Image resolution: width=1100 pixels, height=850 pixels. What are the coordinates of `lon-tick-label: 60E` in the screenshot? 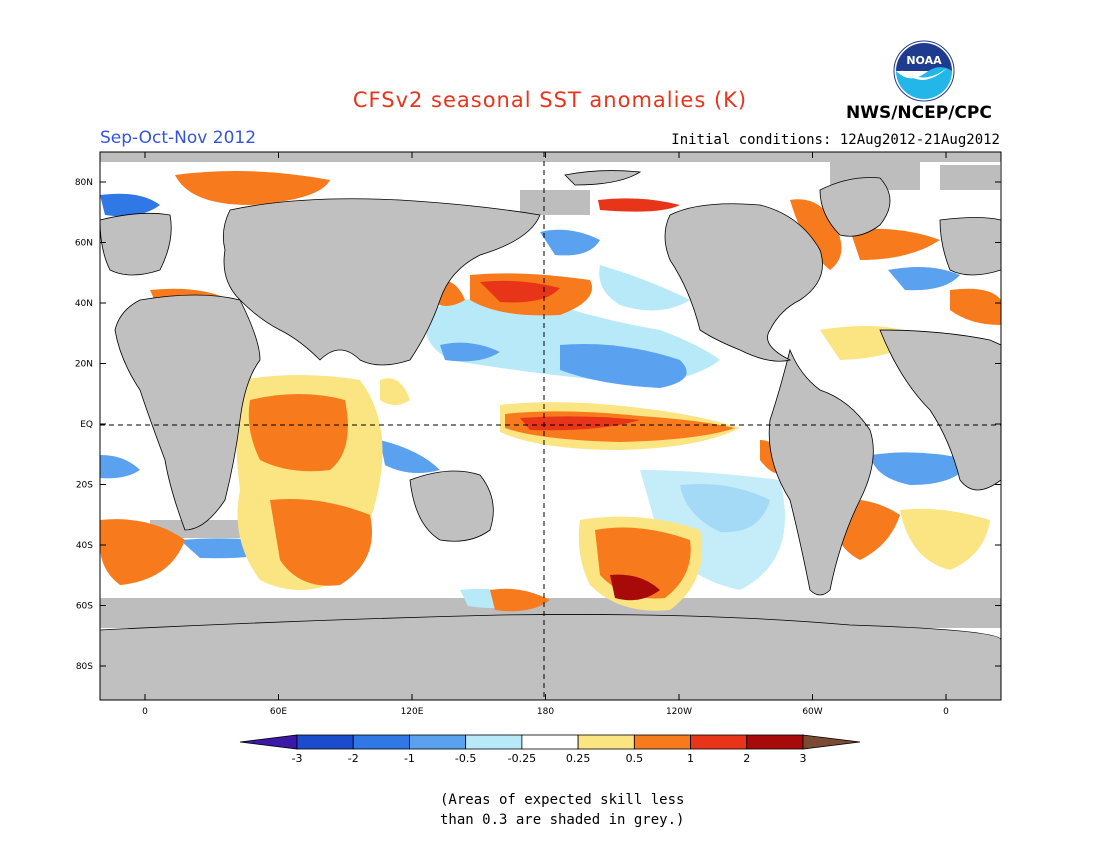 It's located at (278, 712).